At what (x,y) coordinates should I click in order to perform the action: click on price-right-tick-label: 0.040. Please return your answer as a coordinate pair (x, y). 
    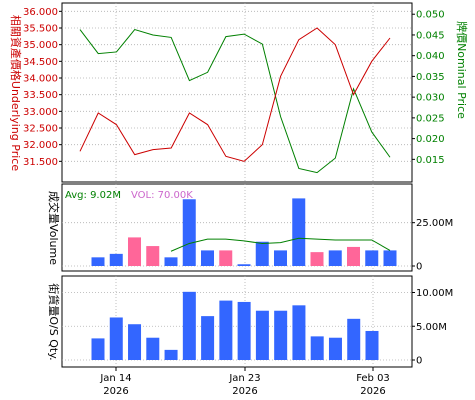
    Looking at the image, I should click on (430, 56).